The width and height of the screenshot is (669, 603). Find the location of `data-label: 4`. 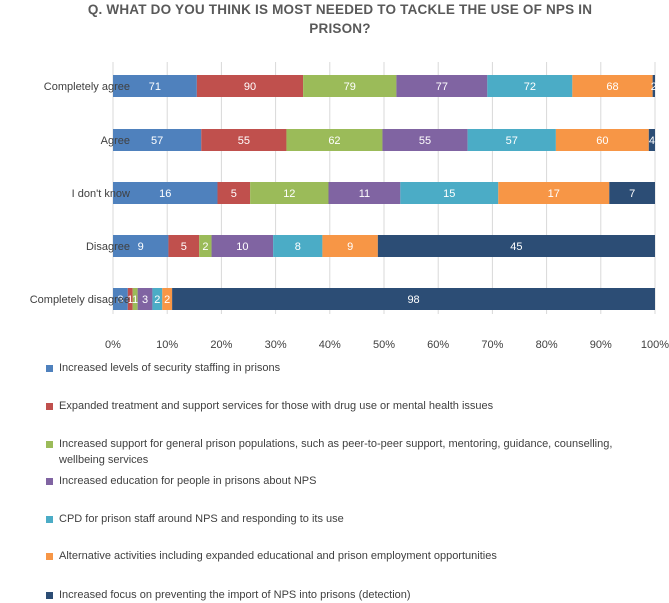

data-label: 4 is located at coordinates (652, 141).